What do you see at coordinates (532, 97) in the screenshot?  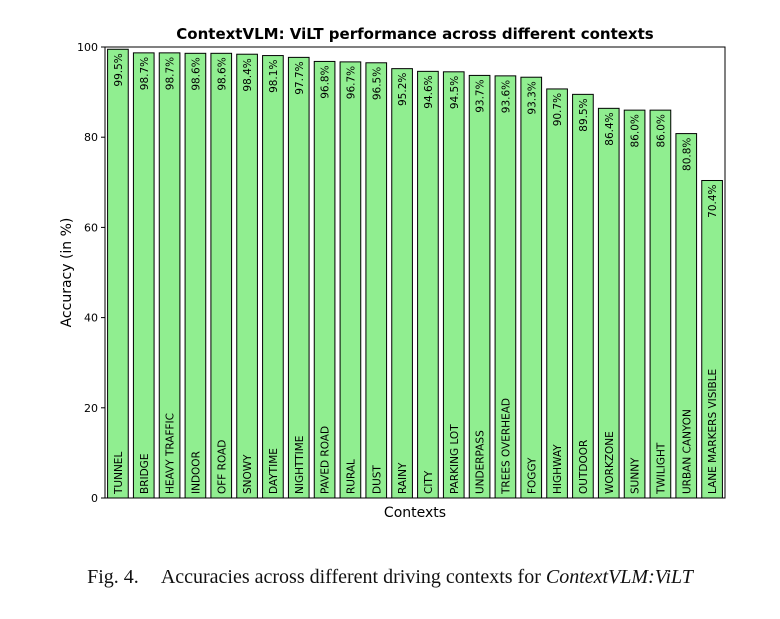 I see `bar-value-label: 93.3%` at bounding box center [532, 97].